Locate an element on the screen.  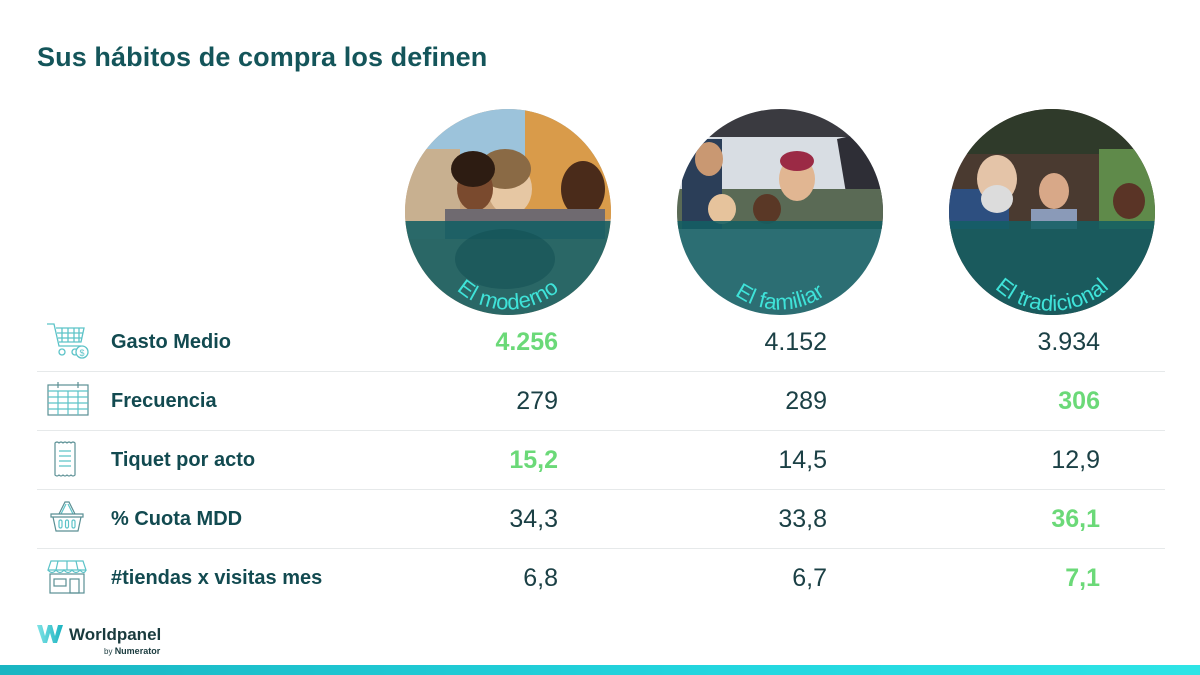
value-tradicional: 306 is located at coordinates (1079, 401).